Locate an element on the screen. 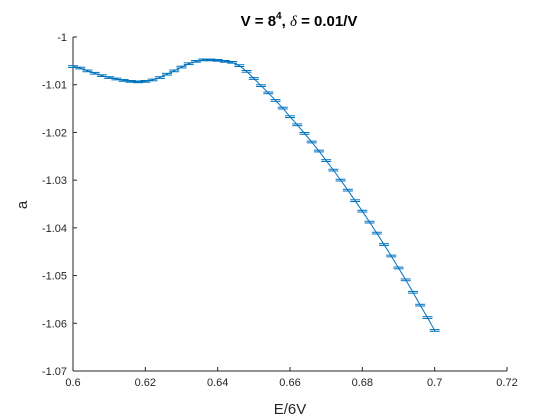 The width and height of the screenshot is (560, 420). title-delta-symbol: δ is located at coordinates (294, 22).